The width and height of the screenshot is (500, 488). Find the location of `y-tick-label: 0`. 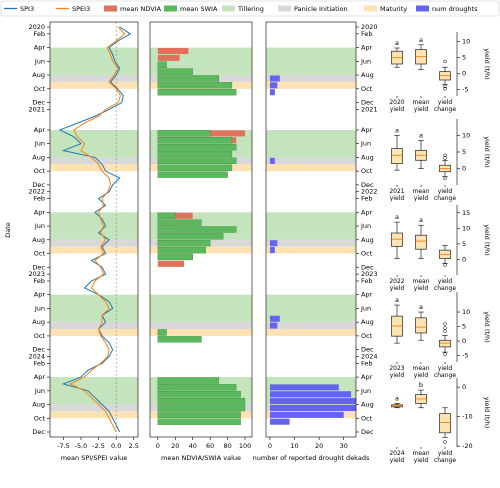

y-tick-label: 0 is located at coordinates (464, 341).